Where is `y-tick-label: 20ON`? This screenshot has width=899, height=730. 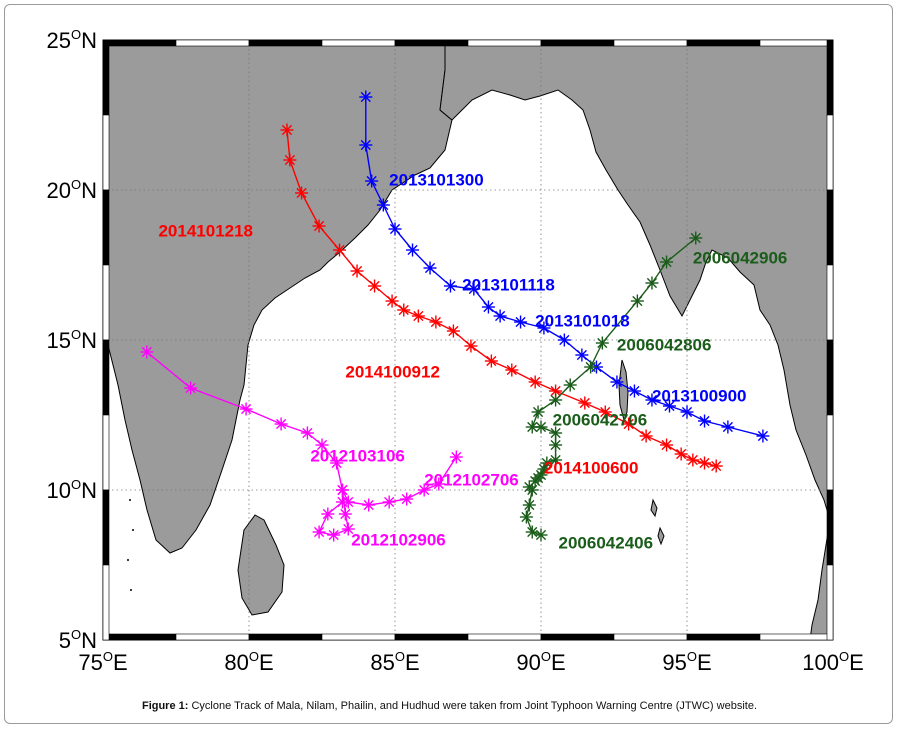
y-tick-label: 20ON is located at coordinates (72, 190).